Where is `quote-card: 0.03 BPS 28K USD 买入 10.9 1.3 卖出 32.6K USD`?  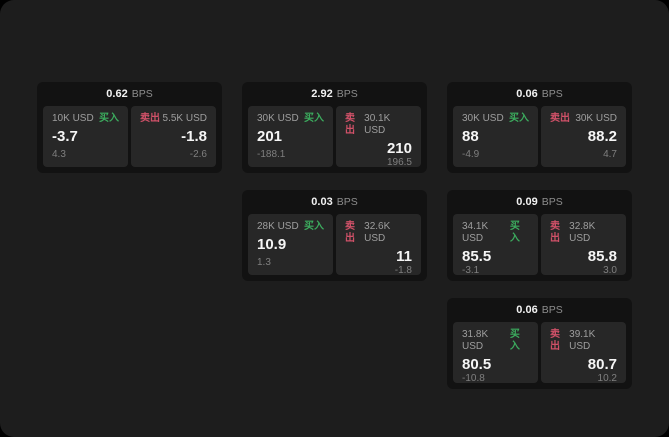
quote-card: 0.03 BPS 28K USD 买入 10.9 1.3 卖出 32.6K USD is located at coordinates (334, 235).